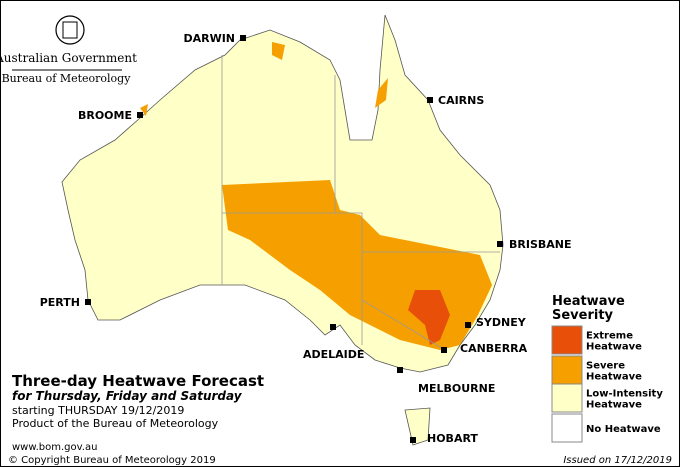 The image size is (680, 467). What do you see at coordinates (105, 115) in the screenshot?
I see `city-label: BROOME` at bounding box center [105, 115].